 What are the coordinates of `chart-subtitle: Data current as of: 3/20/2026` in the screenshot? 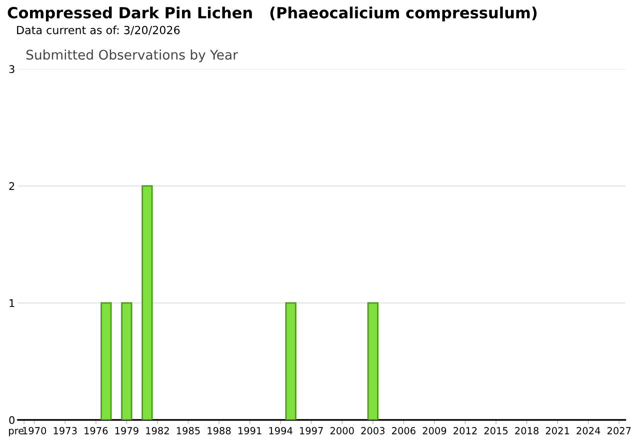 It's located at (98, 31).